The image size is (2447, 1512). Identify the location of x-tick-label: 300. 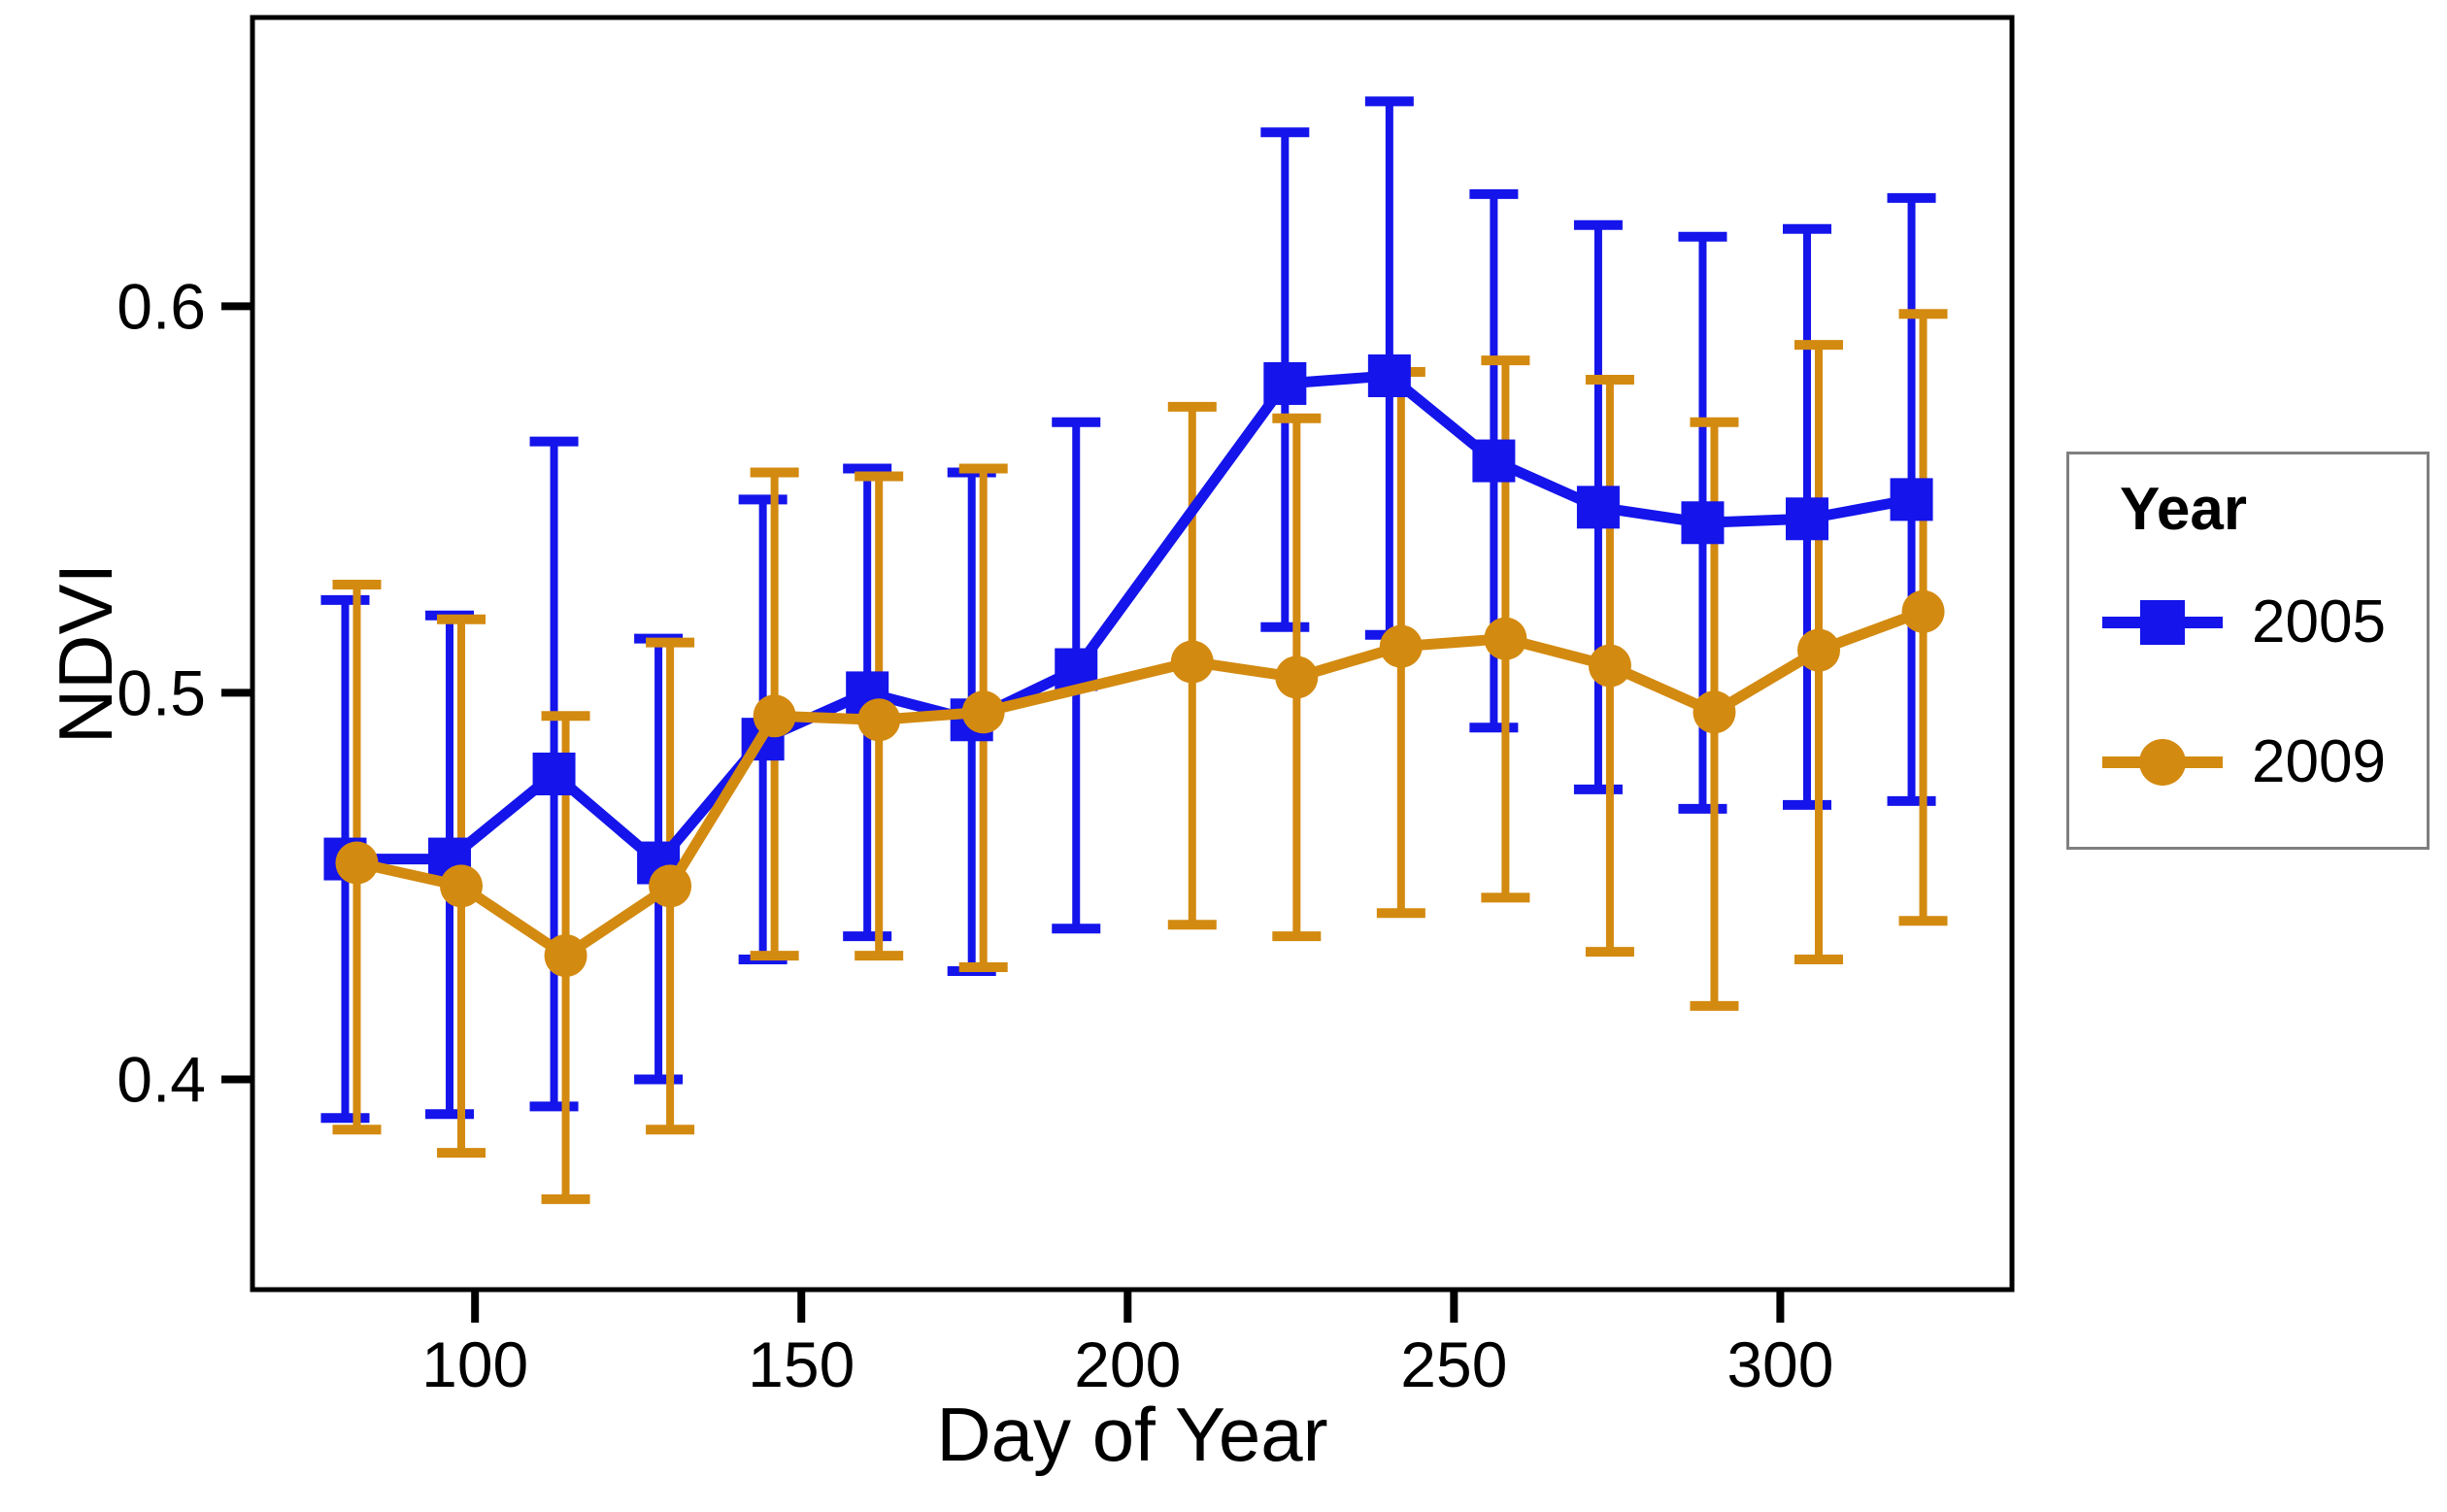
(1780, 1364).